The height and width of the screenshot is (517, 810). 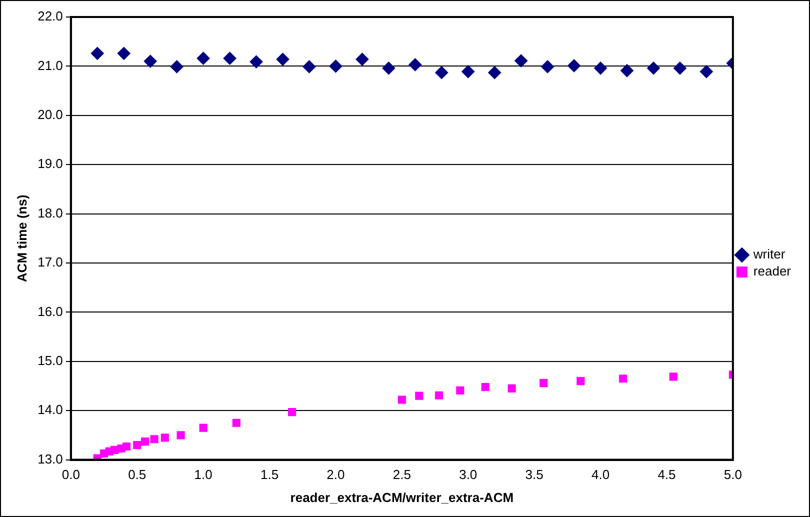 What do you see at coordinates (468, 474) in the screenshot?
I see `x-tick-label: 3.0` at bounding box center [468, 474].